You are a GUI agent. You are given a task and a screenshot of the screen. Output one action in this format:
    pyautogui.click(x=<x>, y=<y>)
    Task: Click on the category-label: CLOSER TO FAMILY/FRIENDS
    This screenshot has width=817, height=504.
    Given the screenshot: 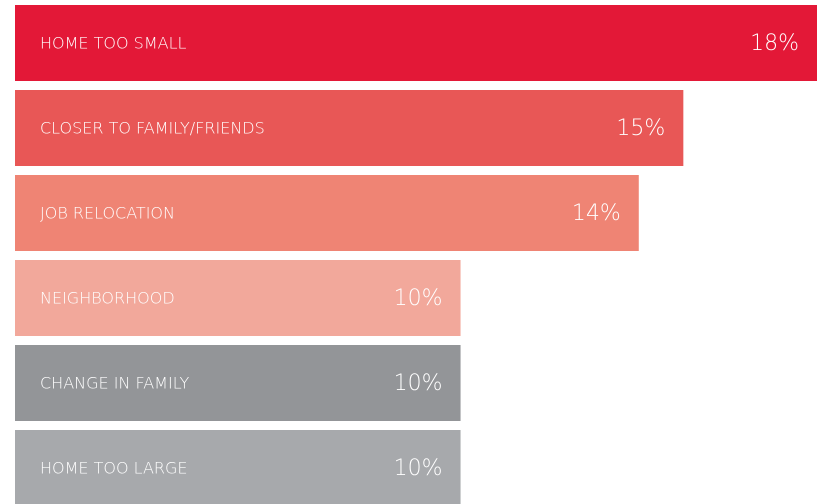 What is the action you would take?
    pyautogui.click(x=152, y=128)
    